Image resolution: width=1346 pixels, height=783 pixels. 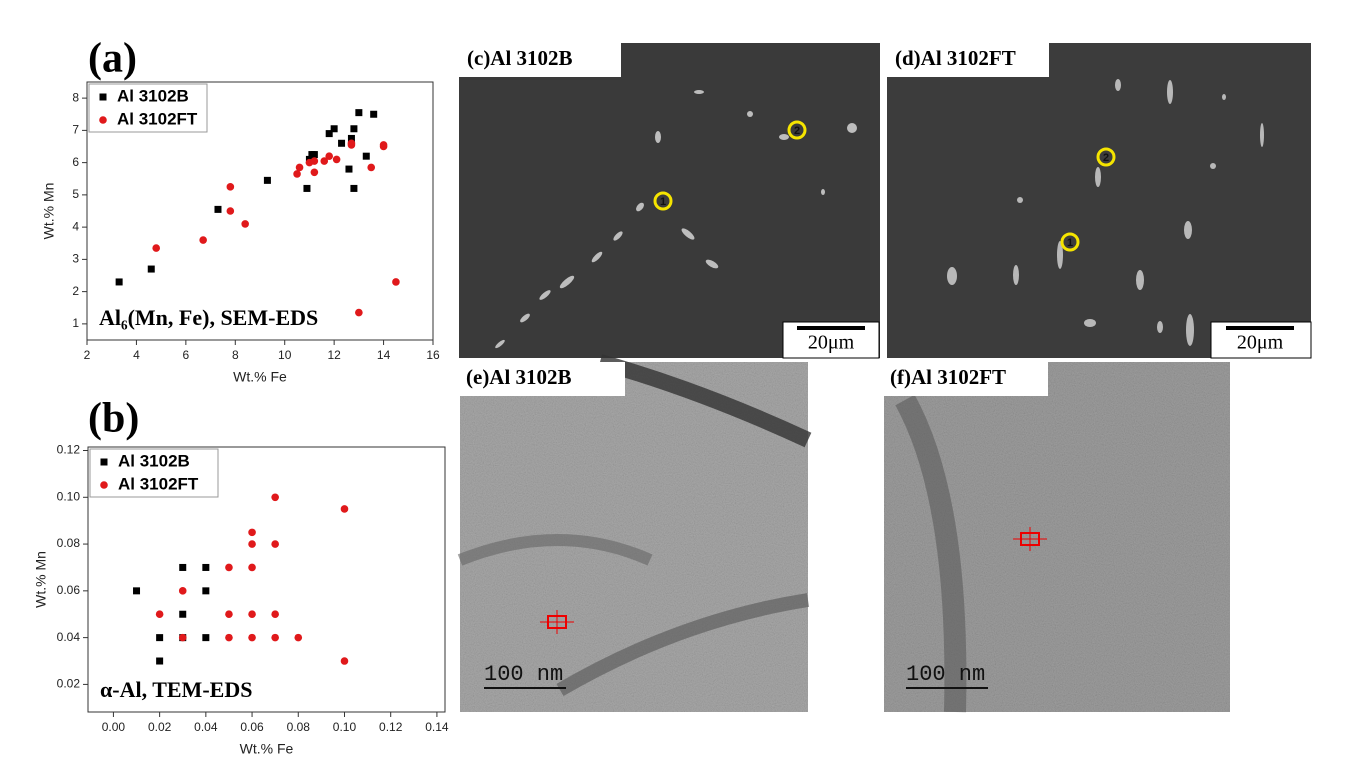 I want to click on scale-bar-label: 20μm, so click(x=831, y=343).